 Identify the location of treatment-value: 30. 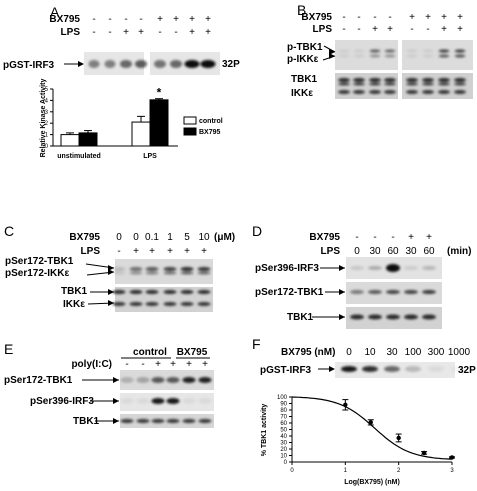
(375, 251).